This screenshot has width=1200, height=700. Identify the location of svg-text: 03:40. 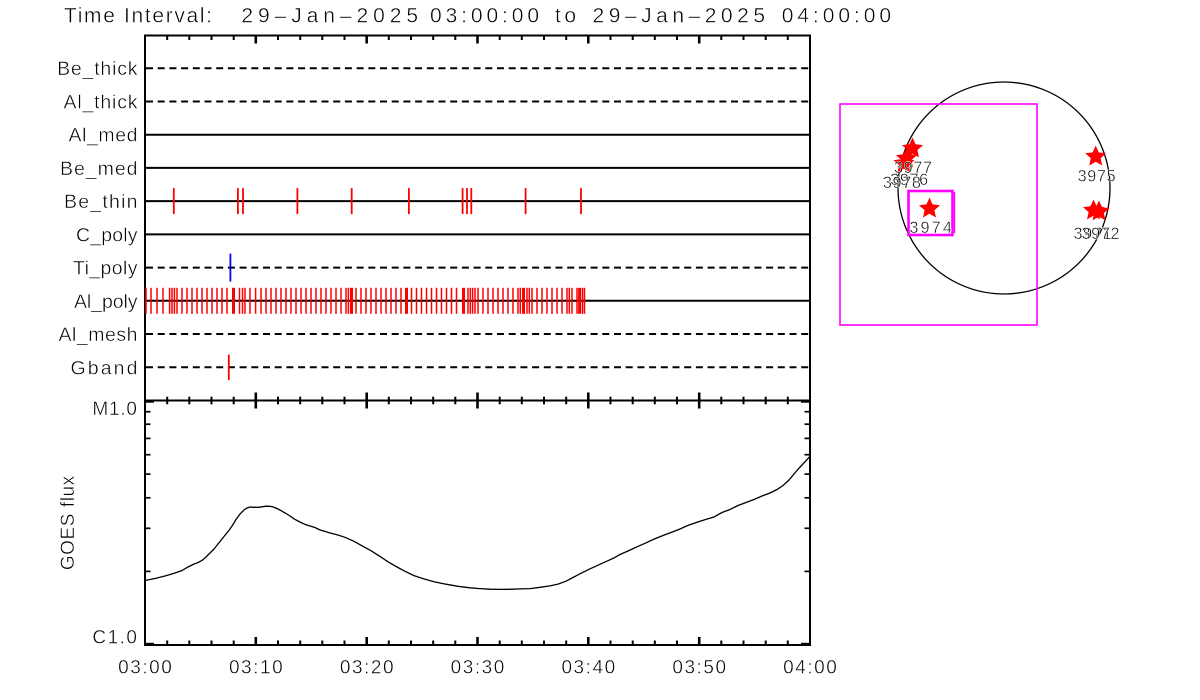
(588, 667).